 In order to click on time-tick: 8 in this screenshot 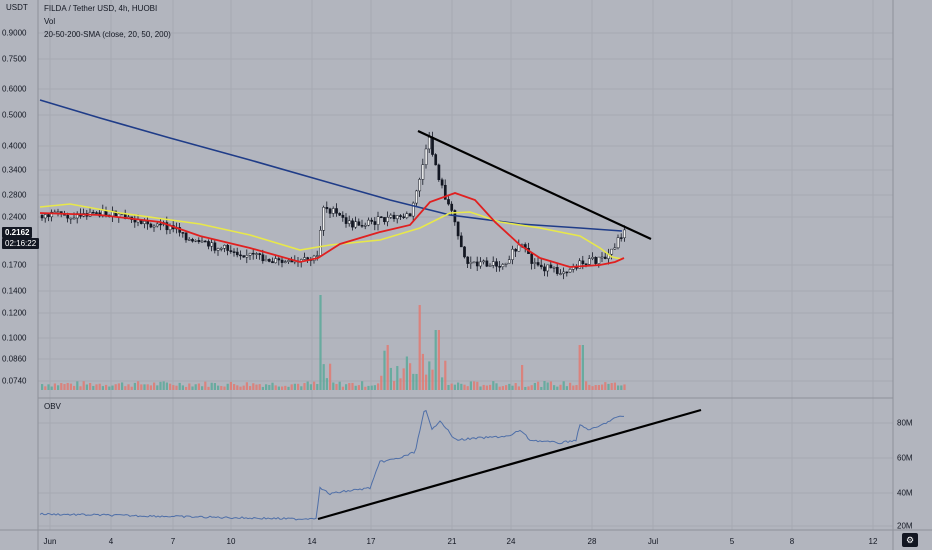, I will do `click(792, 541)`.